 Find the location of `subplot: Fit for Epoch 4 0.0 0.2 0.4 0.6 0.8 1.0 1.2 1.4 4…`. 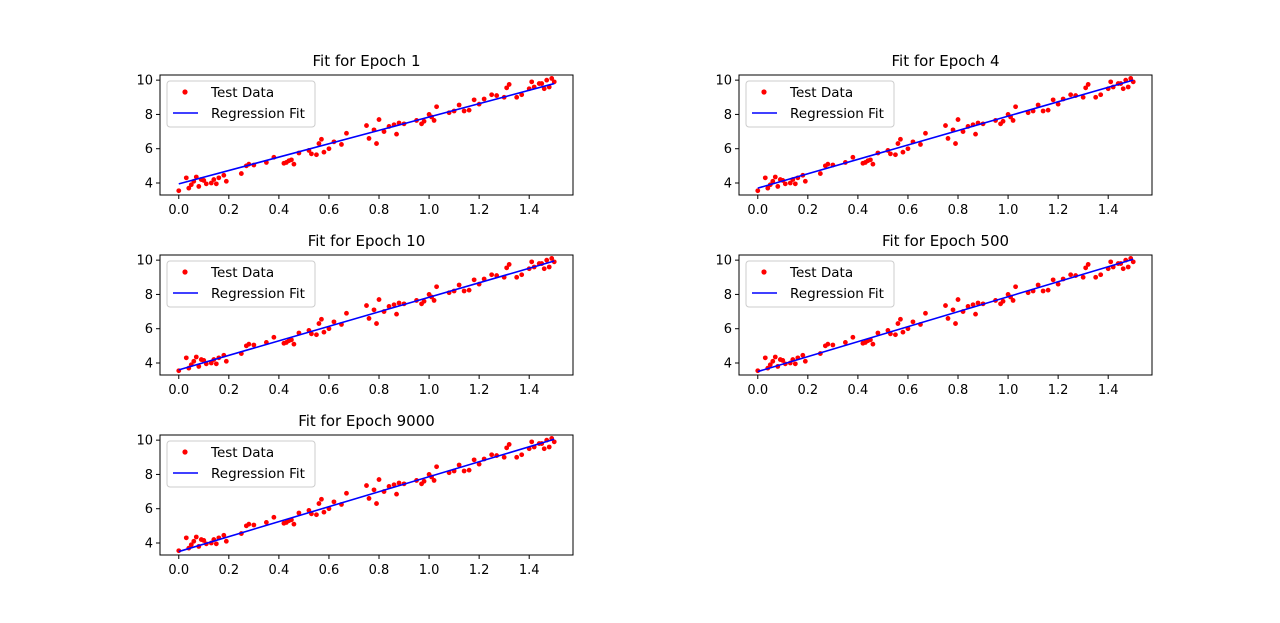

subplot: Fit for Epoch 4 0.0 0.2 0.4 0.6 0.8 1.0 1.2 1.4 4… is located at coordinates (934, 135).